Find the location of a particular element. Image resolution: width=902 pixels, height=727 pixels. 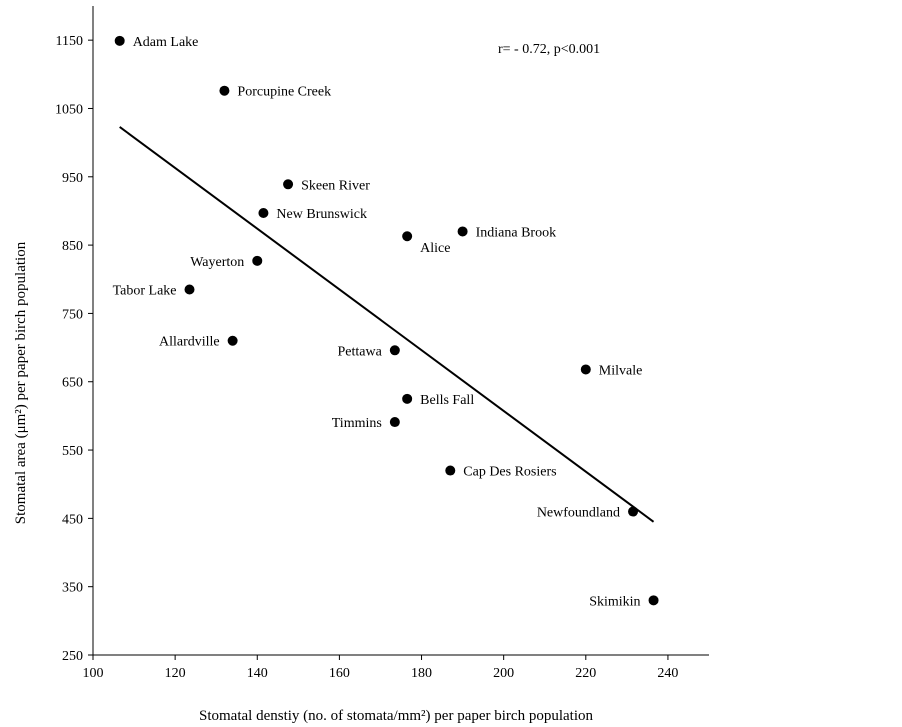

y-tick-label: 950 is located at coordinates (72, 178).